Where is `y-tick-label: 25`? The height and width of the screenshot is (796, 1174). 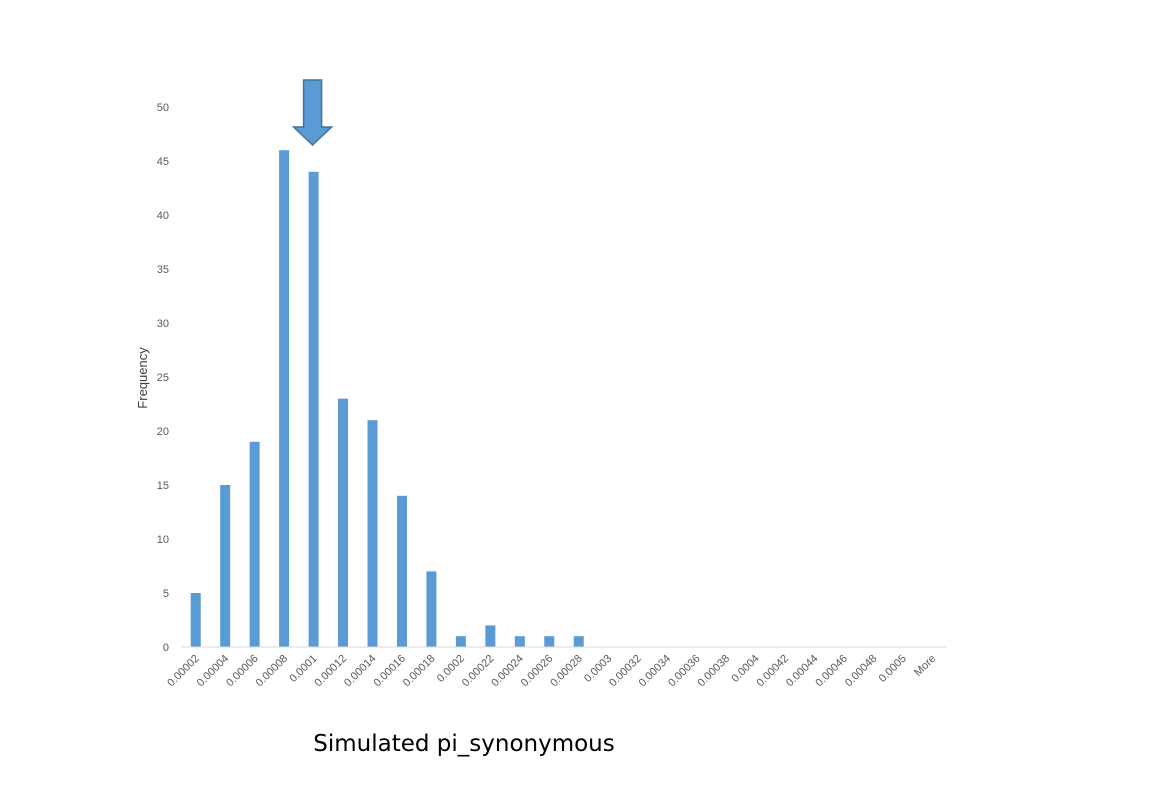 y-tick-label: 25 is located at coordinates (163, 378).